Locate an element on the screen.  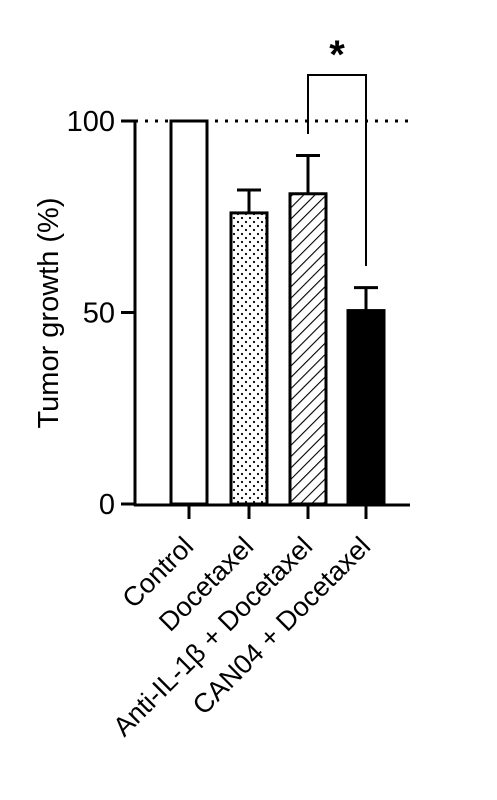
significance-layer: * is located at coordinates (337, 149).